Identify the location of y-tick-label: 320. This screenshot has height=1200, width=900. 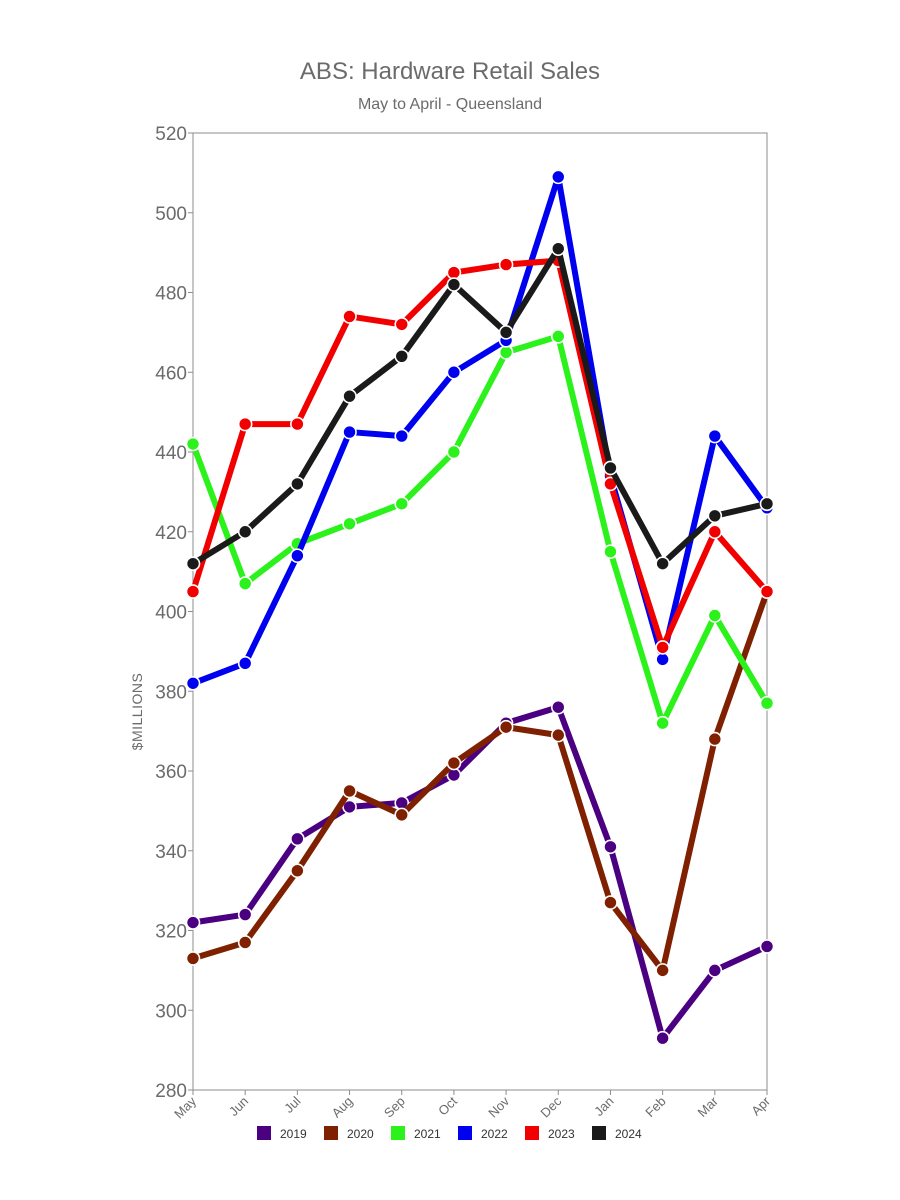
(171, 932).